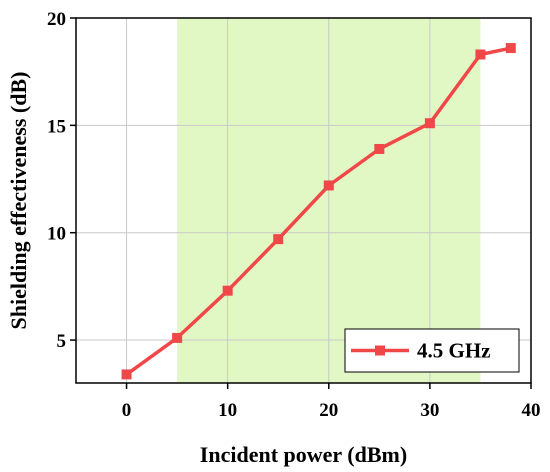 This screenshot has height=472, width=550. I want to click on y-axis-title: Shielding effectiveness (dB), so click(18, 201).